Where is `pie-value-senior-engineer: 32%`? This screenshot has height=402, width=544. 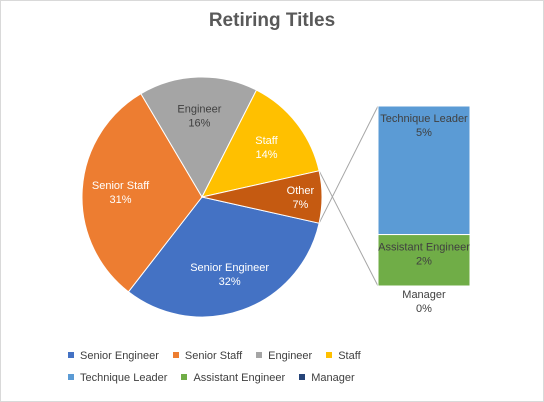 pie-value-senior-engineer: 32% is located at coordinates (230, 282).